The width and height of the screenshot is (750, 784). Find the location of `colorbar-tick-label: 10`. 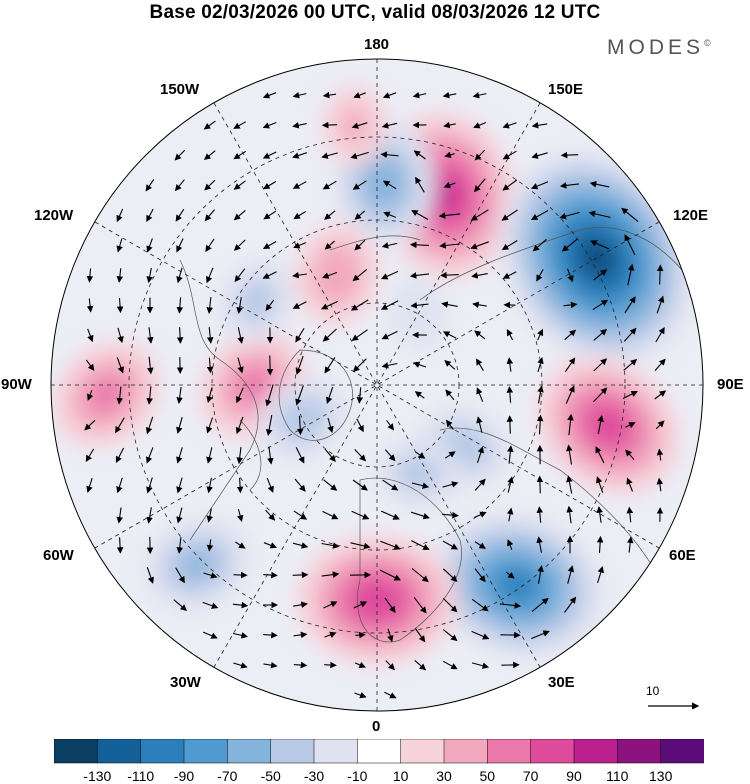

colorbar-tick-label: 10 is located at coordinates (401, 776).